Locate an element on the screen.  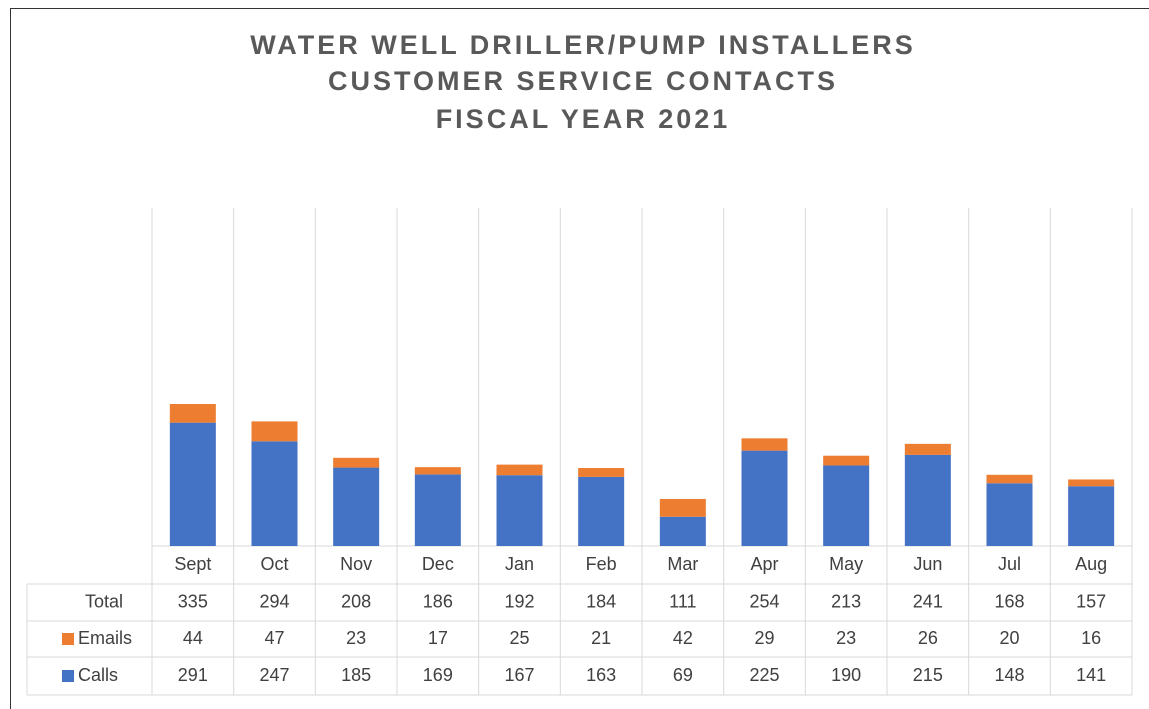
table-cell: 208 is located at coordinates (356, 601).